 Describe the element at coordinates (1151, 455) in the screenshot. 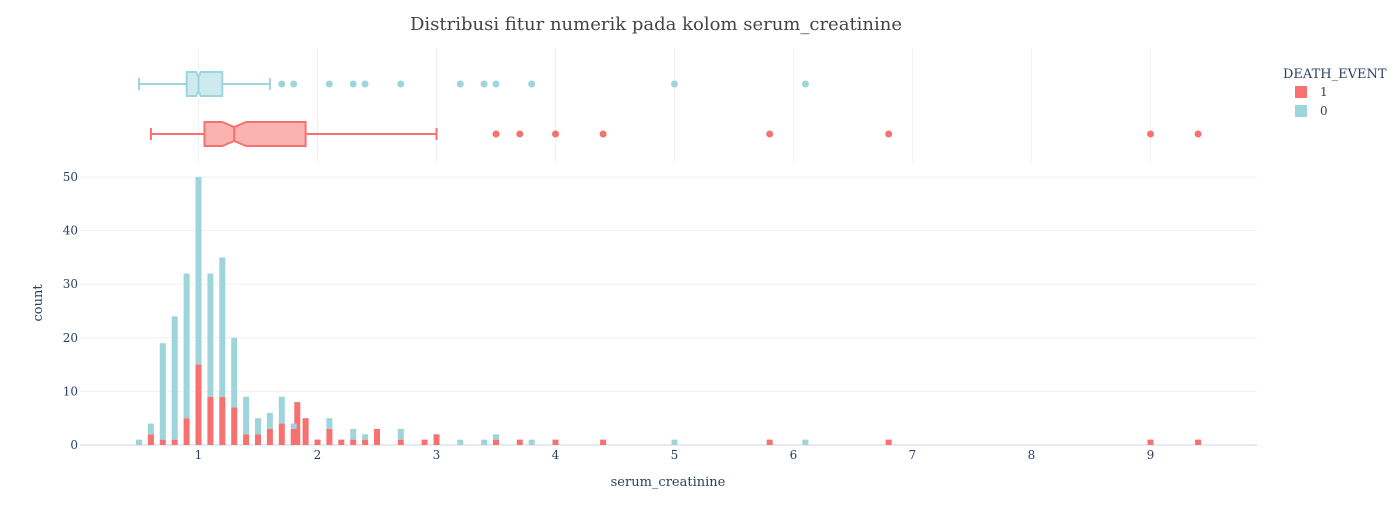

I see `x-tick-label: 9` at that location.